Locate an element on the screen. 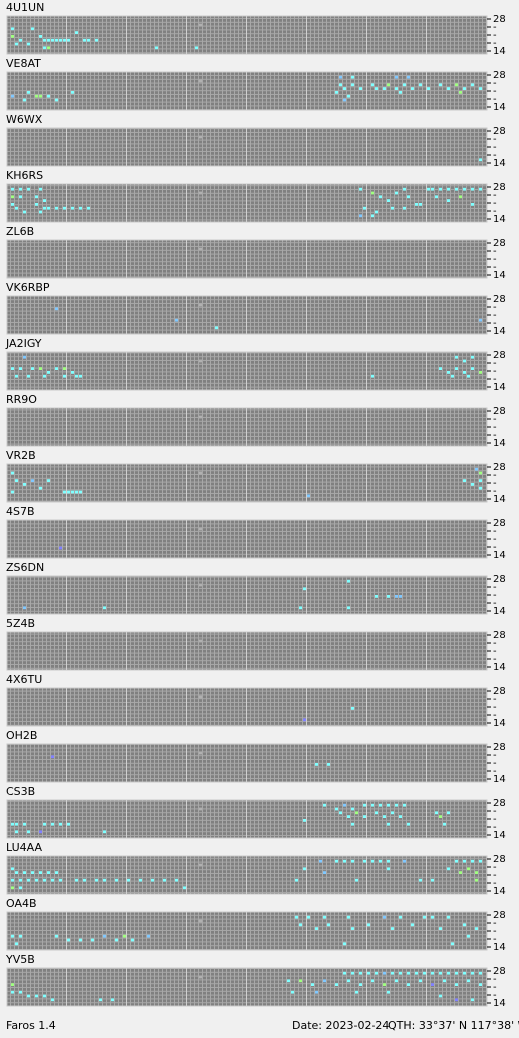 The height and width of the screenshot is (1038, 519). beacon-name: LU4AA is located at coordinates (24, 847).